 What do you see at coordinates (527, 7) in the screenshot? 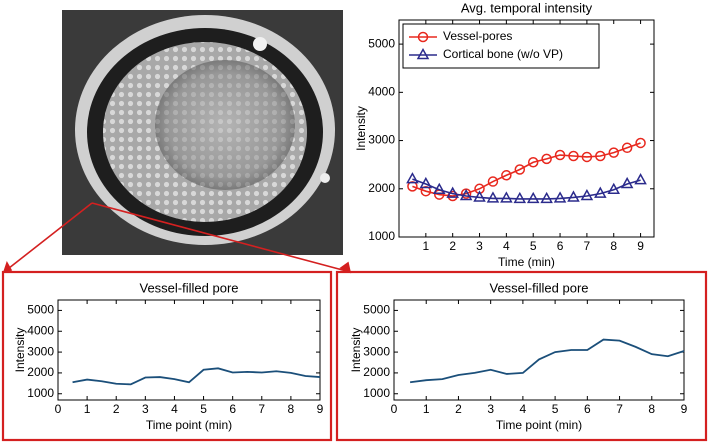
I see `chart-title: Avg. temporal intensity` at bounding box center [527, 7].